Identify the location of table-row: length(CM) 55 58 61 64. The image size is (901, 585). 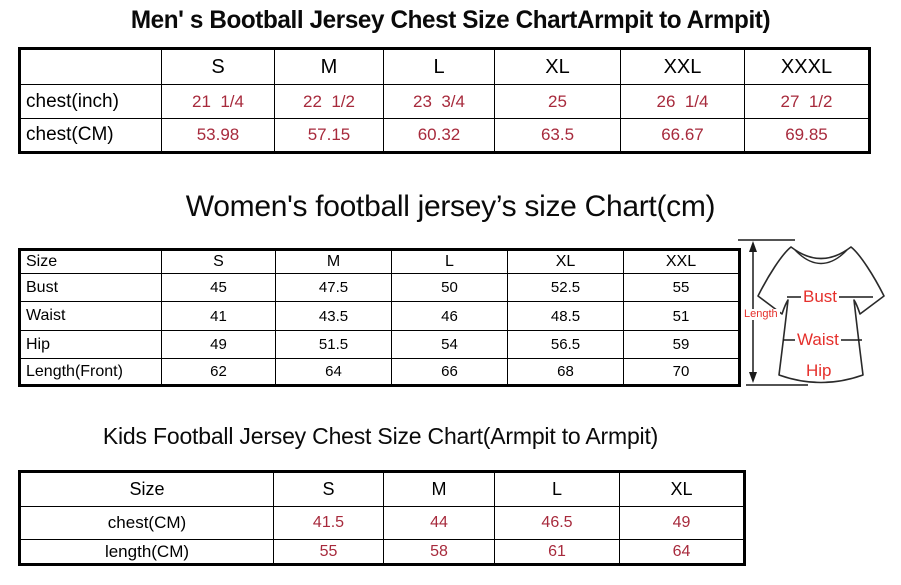
(382, 552).